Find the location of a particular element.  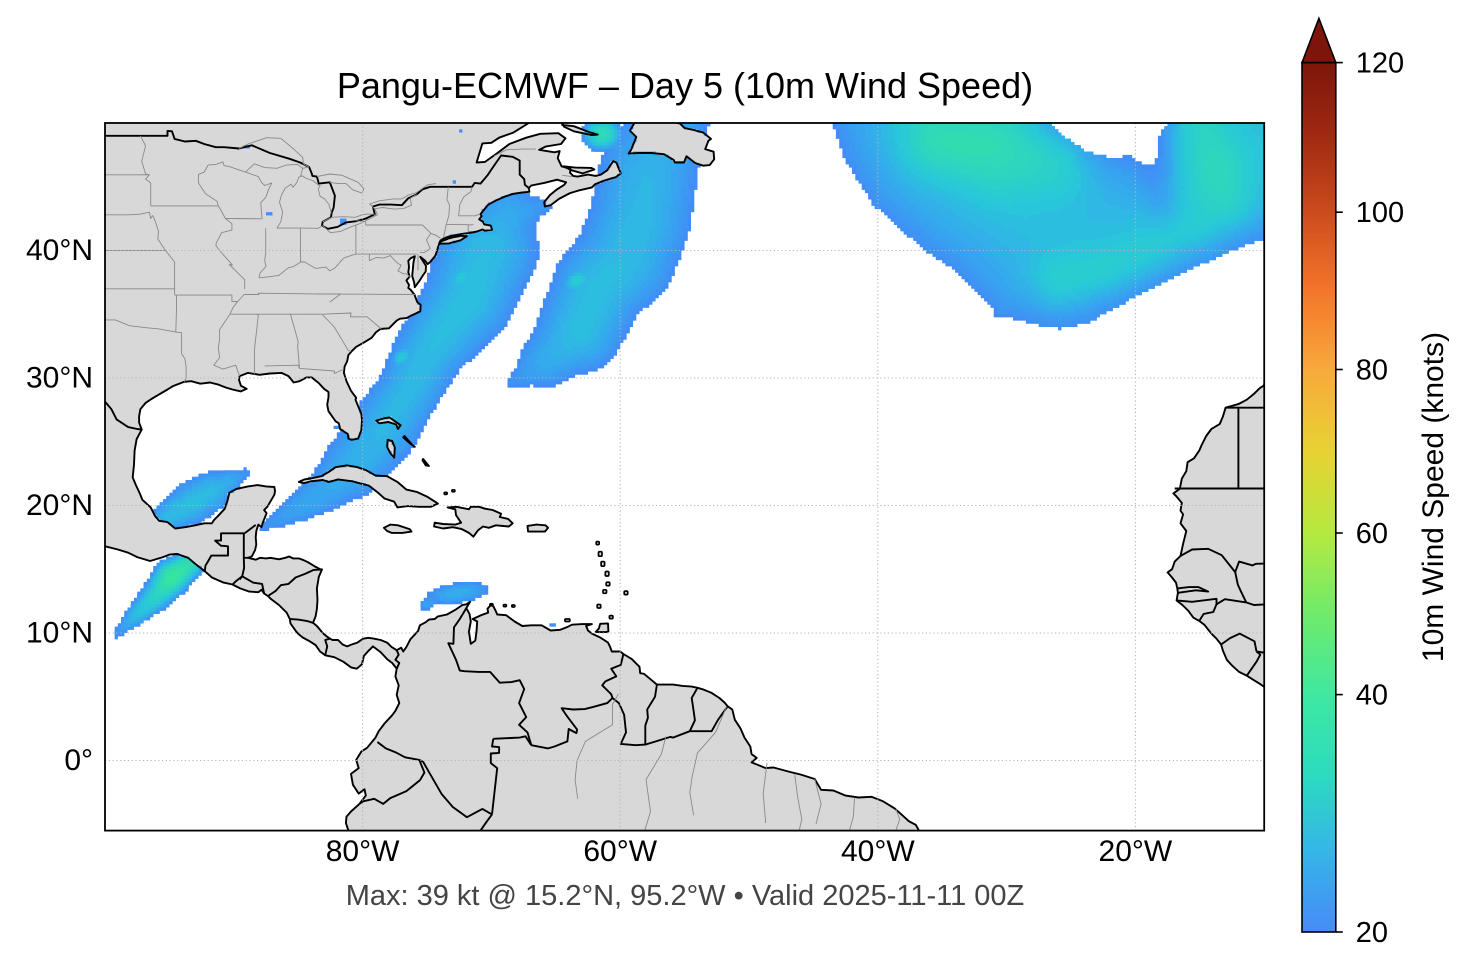

svg-text: 20 is located at coordinates (1372, 933).